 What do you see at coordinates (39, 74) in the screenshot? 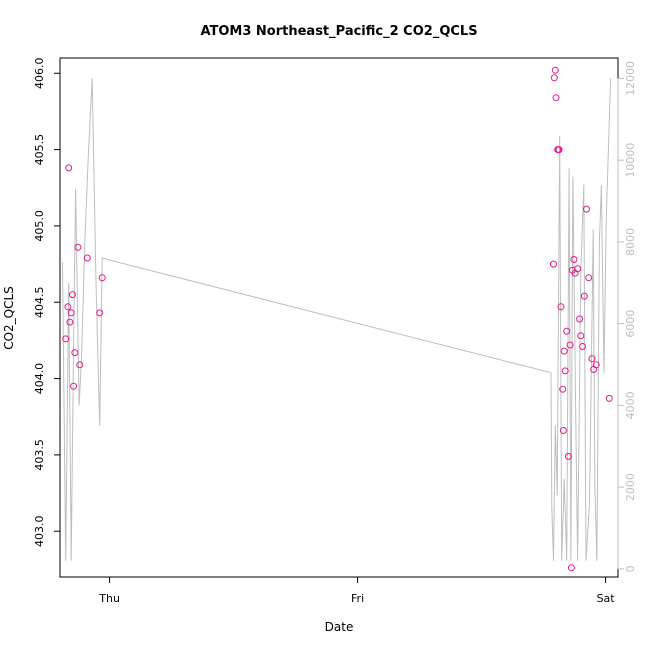
I see `y-tick-label: 406.0` at bounding box center [39, 74].